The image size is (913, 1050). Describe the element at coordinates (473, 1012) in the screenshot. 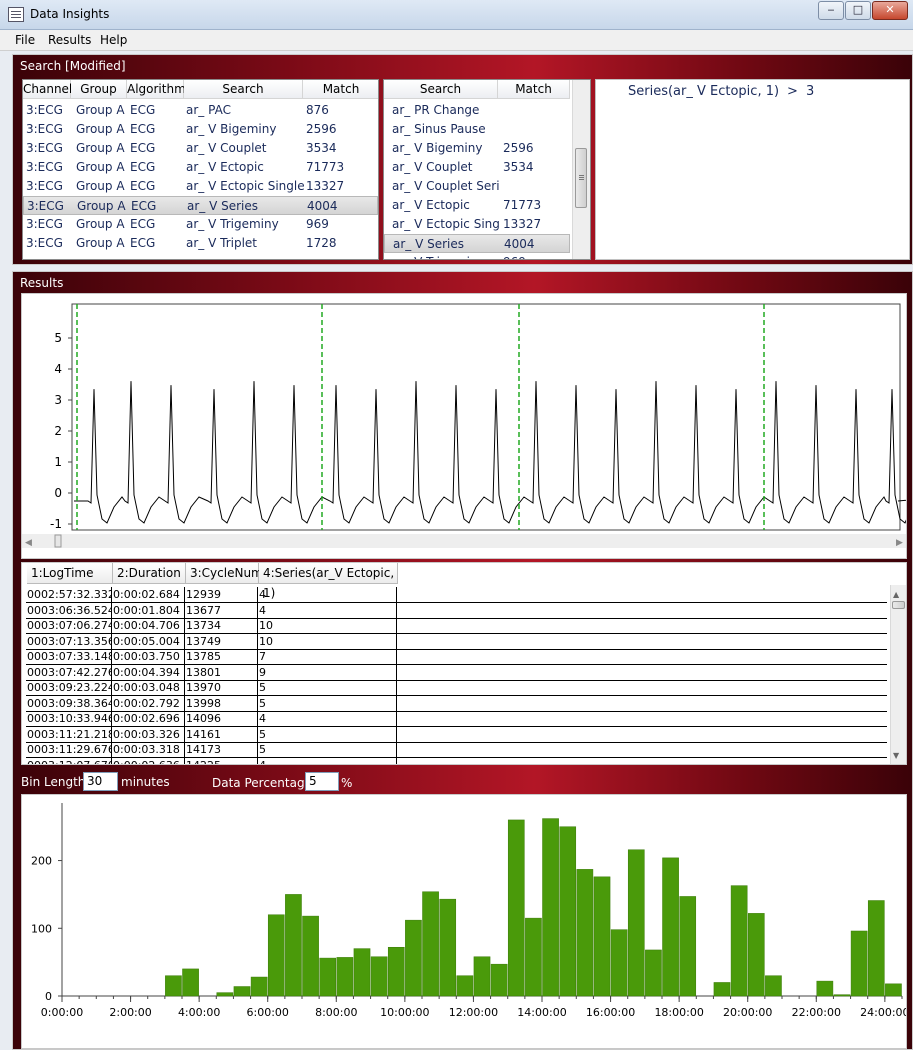

I see `hist-x-tick-label: 12:00:00` at that location.